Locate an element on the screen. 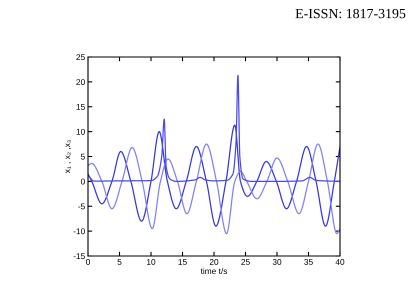 This screenshot has width=410, height=282. y-tick-label: 15 is located at coordinates (80, 107).